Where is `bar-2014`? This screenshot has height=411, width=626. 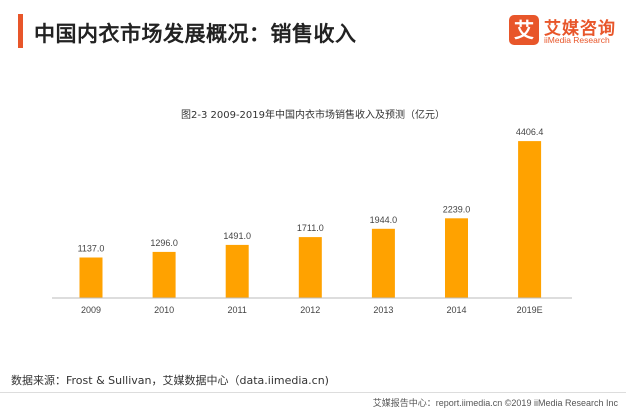
bar-2014 is located at coordinates (456, 258).